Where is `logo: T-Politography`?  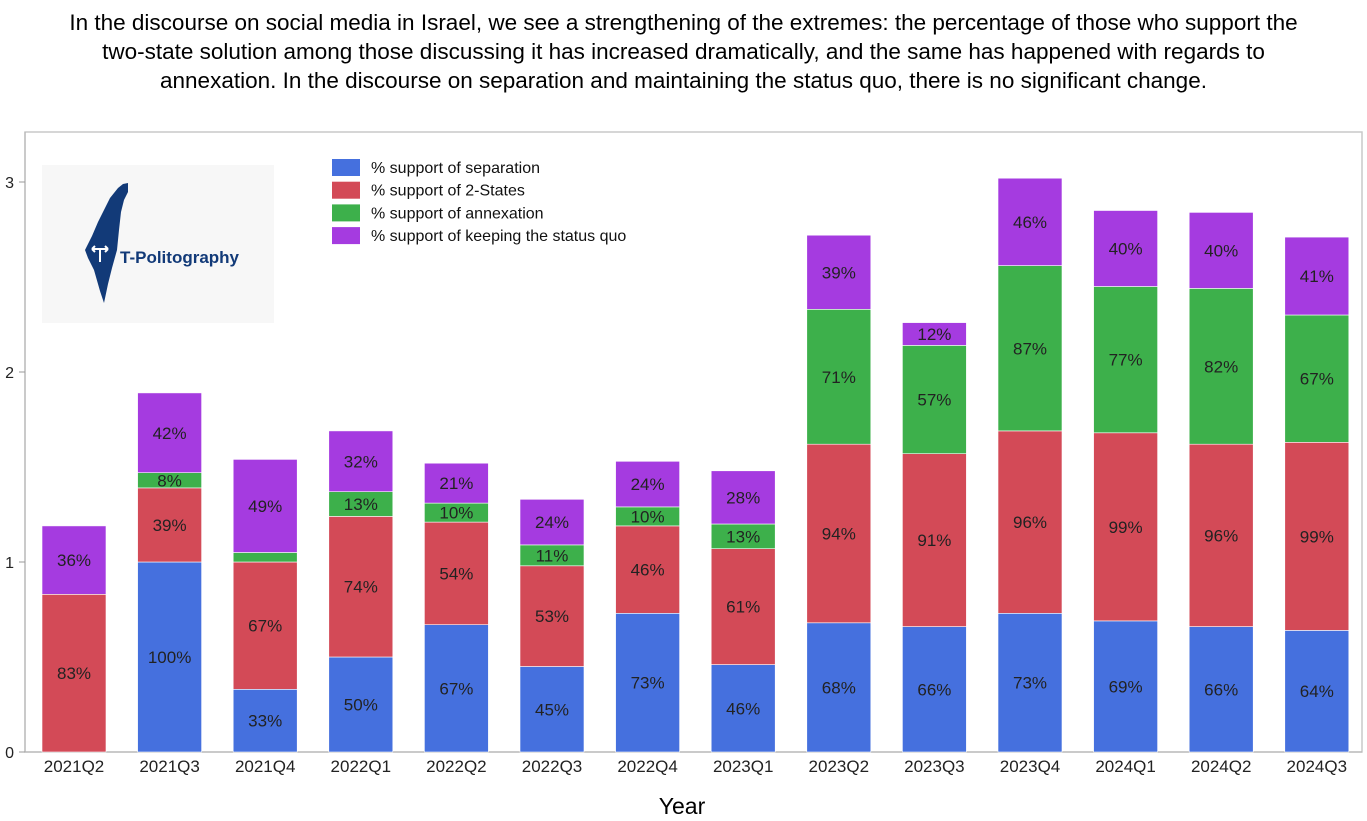
logo: T-Politography is located at coordinates (158, 244).